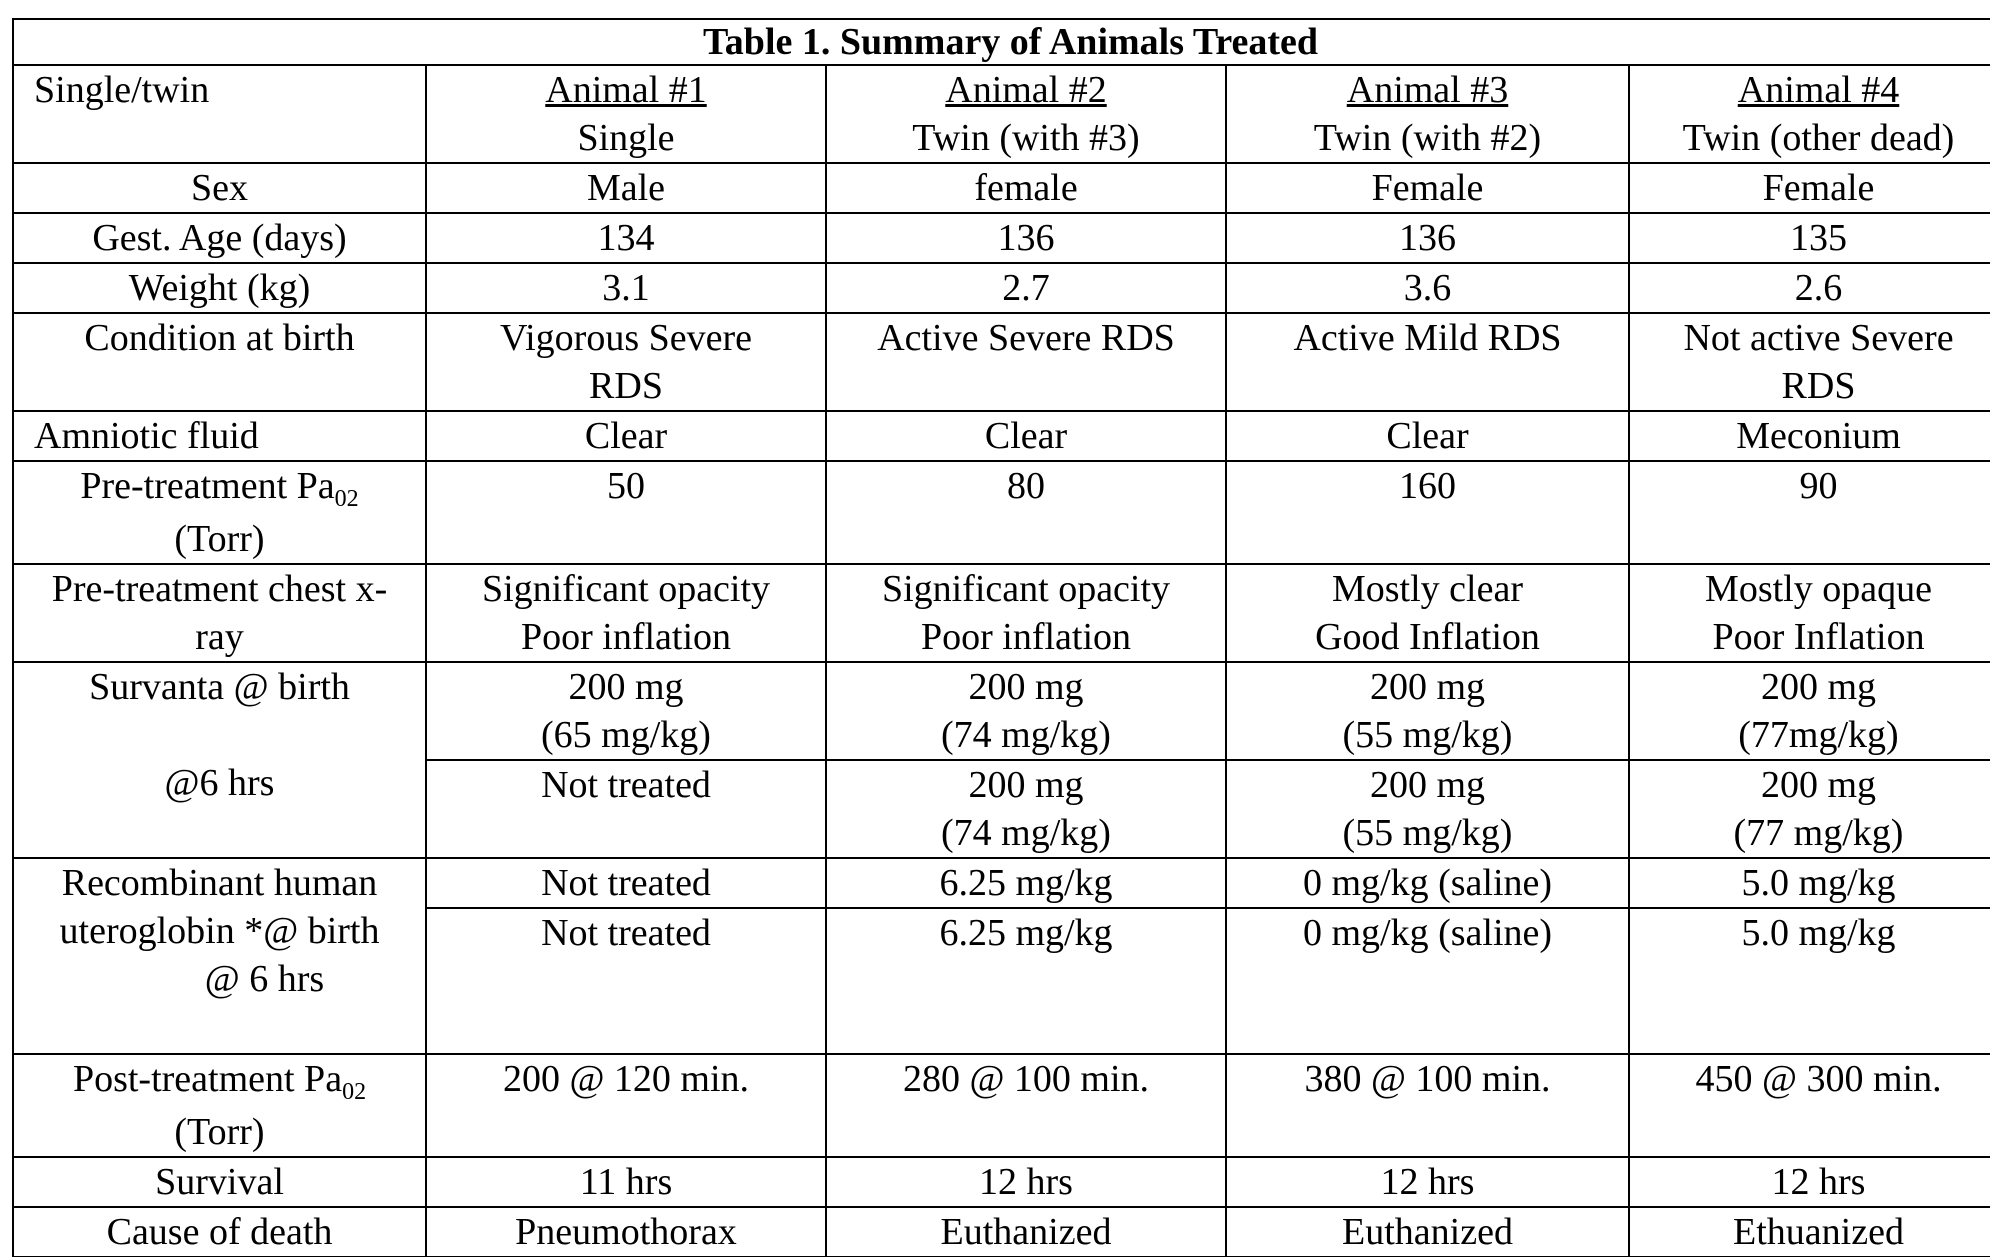  Describe the element at coordinates (219, 188) in the screenshot. I see `row-label: Sex` at that location.